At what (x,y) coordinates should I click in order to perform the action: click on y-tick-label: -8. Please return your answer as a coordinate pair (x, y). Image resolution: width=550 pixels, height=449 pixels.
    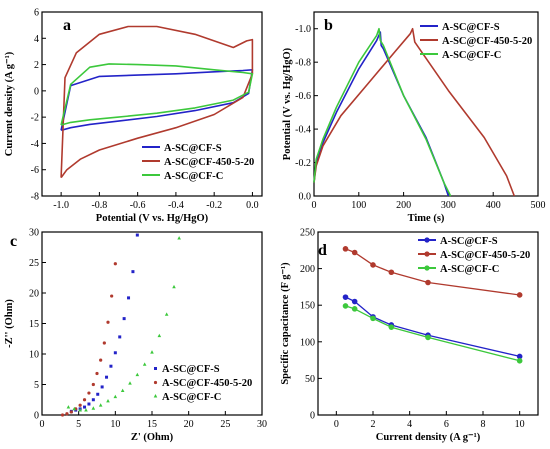
    Looking at the image, I should click on (35, 197).